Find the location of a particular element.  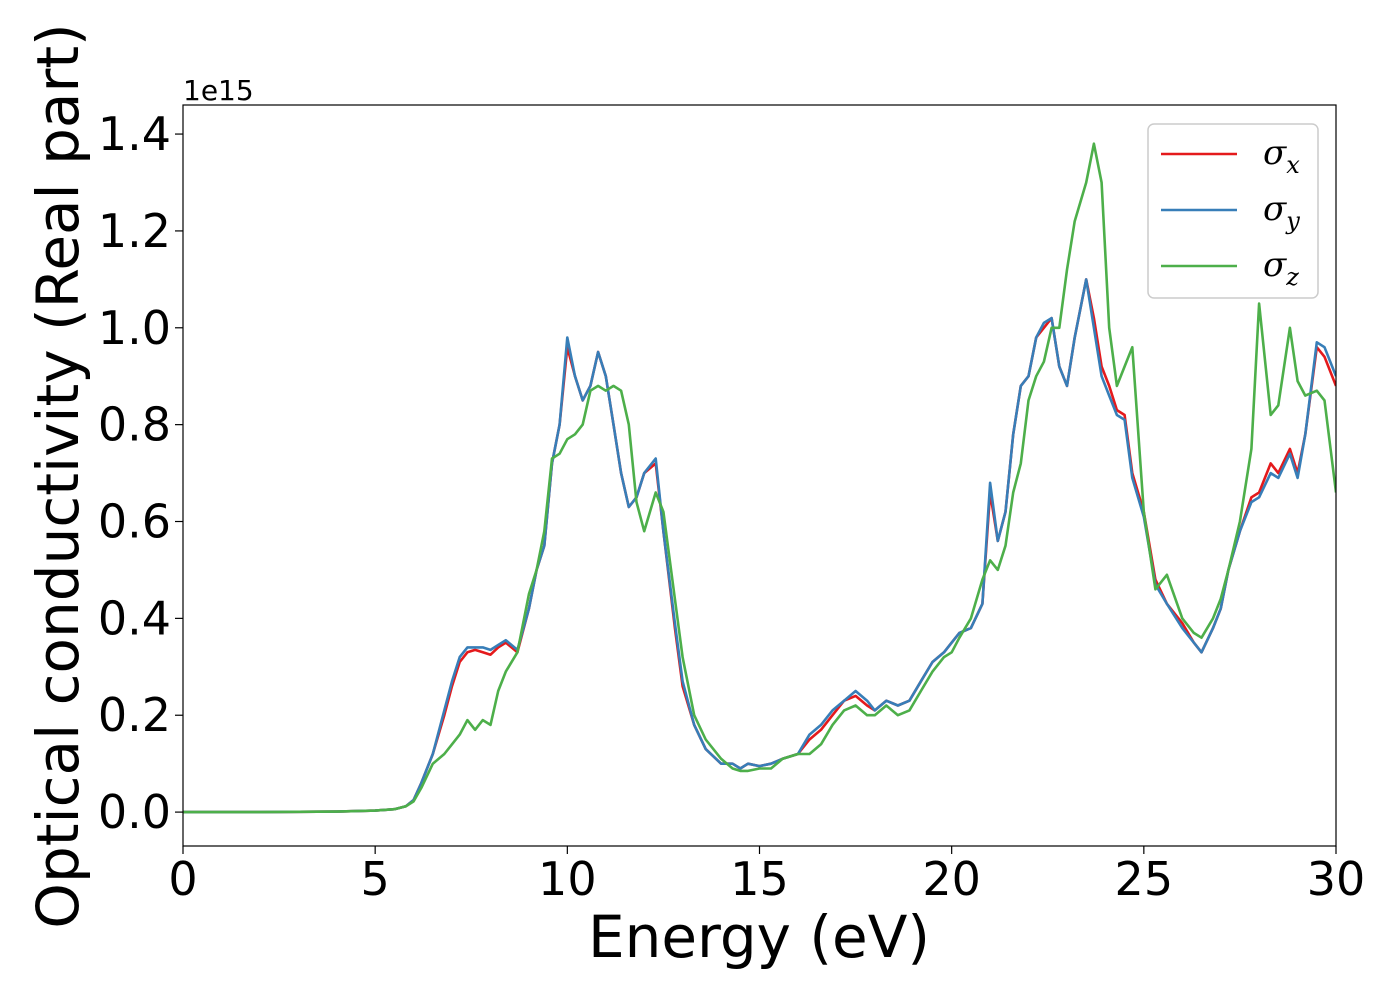

y-axis-ticks: 0.0 0.2 0.4 0.6 0.8 1.0 1.2 1.4 is located at coordinates (140, 473).